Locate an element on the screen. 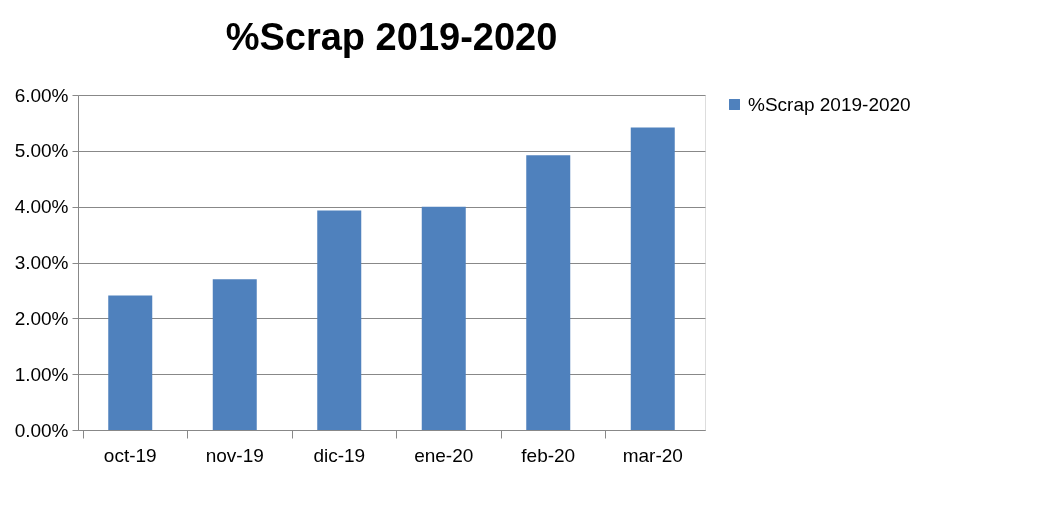  legend-label: %Scrap 2019-2020 is located at coordinates (829, 104).